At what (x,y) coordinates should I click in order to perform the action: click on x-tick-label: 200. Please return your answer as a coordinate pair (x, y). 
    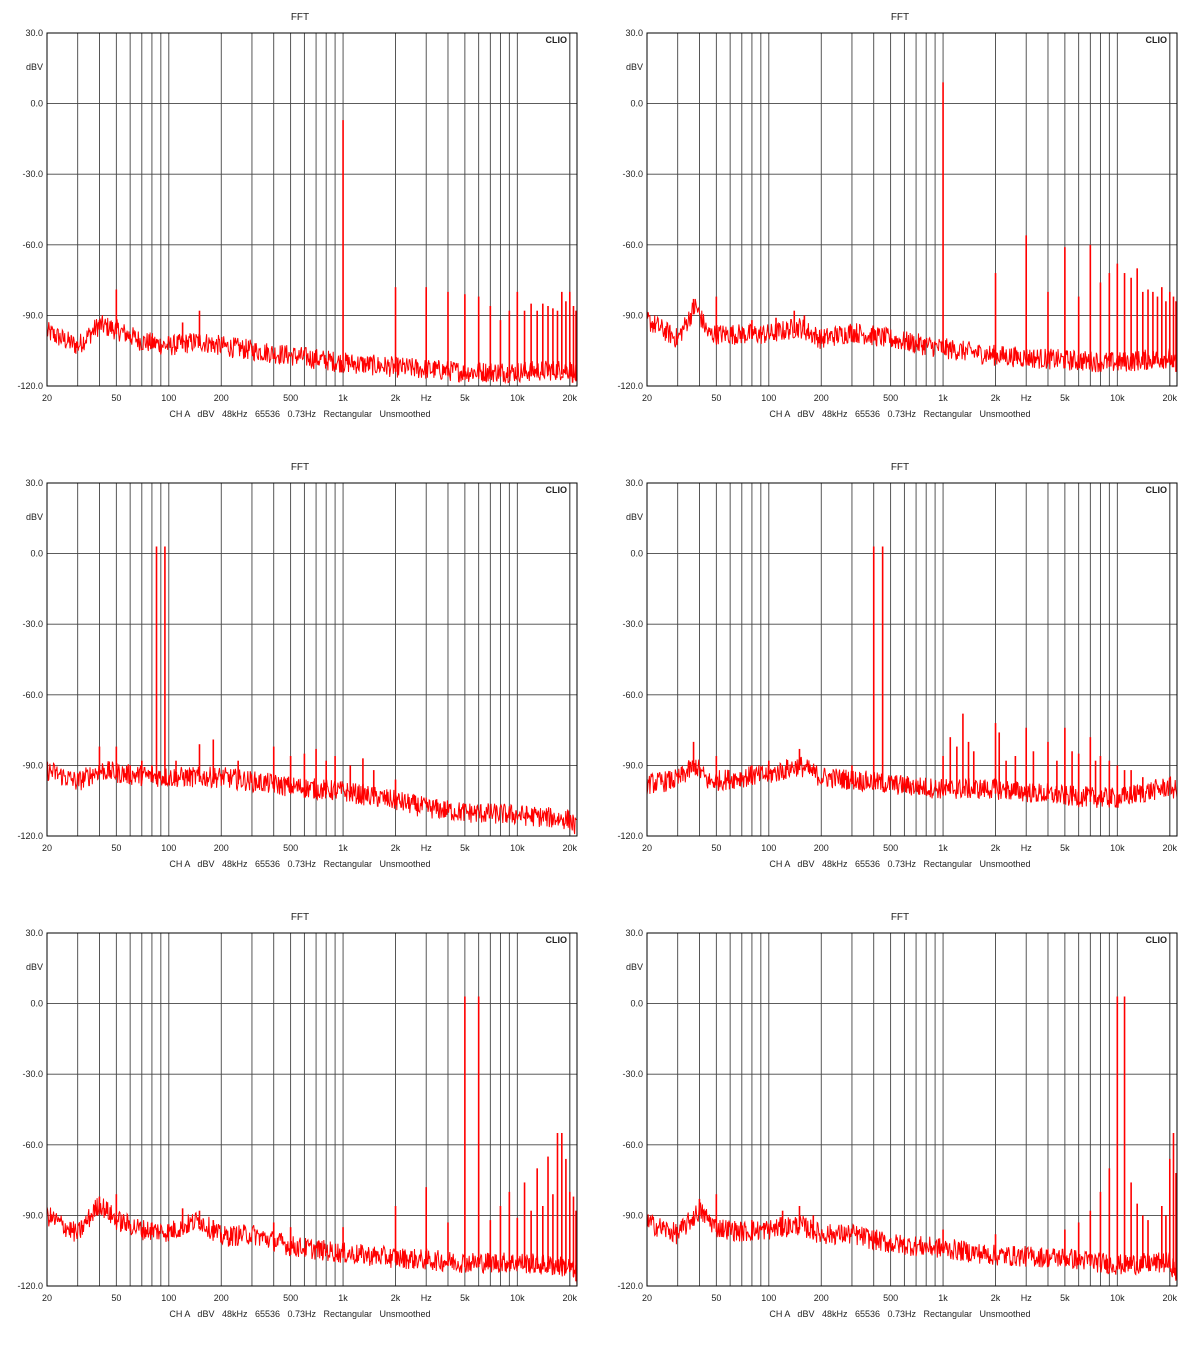
    Looking at the image, I should click on (821, 1298).